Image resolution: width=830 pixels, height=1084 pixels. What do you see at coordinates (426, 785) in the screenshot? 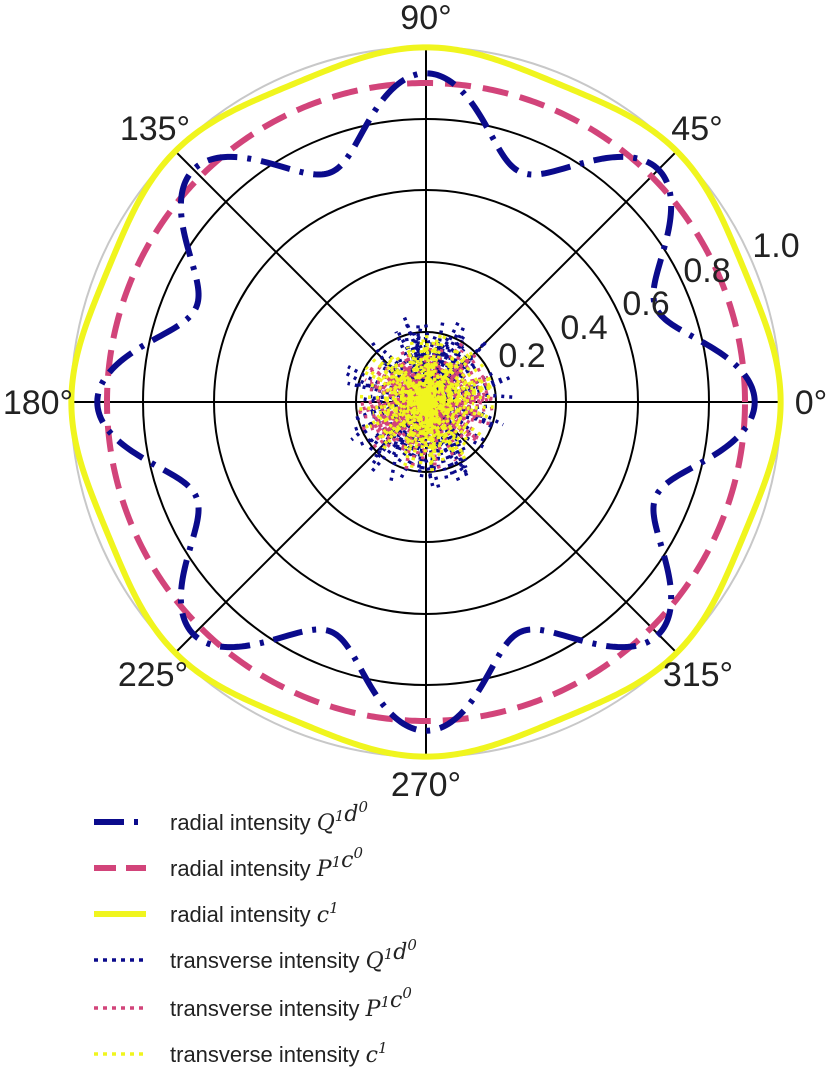
I see `theta-tick-label-270: 270°` at bounding box center [426, 785].